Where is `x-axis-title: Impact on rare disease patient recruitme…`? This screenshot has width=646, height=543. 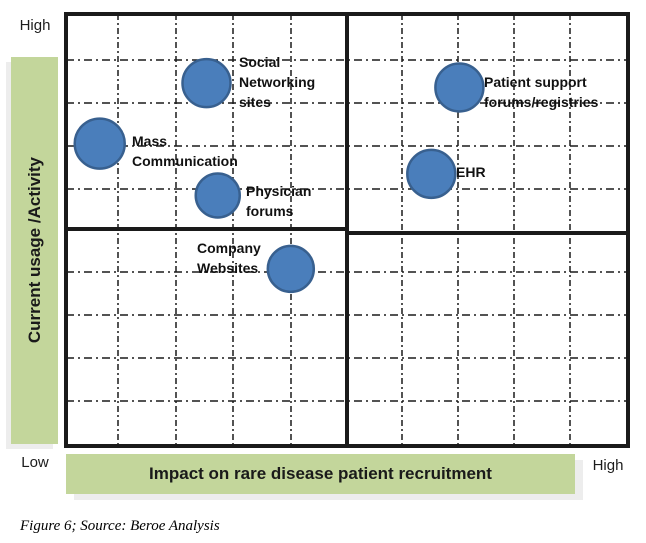
x-axis-title: Impact on rare disease patient recruitme… is located at coordinates (320, 473).